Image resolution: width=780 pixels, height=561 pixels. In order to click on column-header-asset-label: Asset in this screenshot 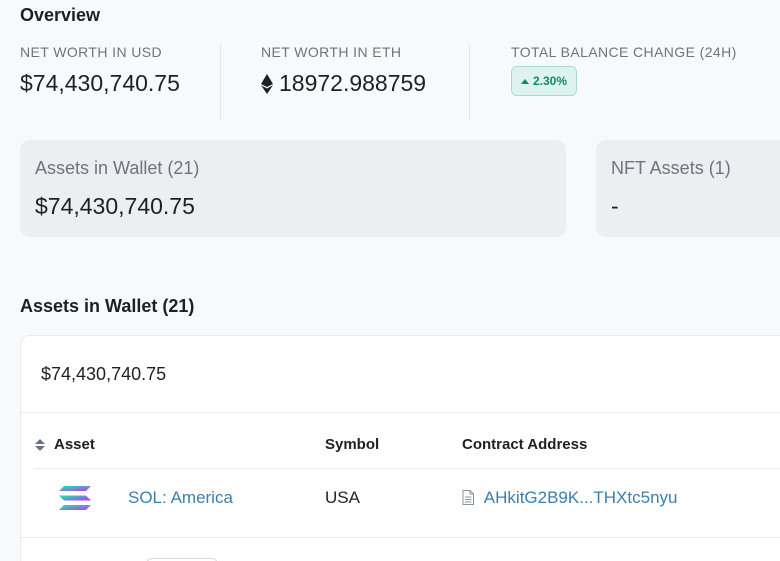, I will do `click(74, 444)`.